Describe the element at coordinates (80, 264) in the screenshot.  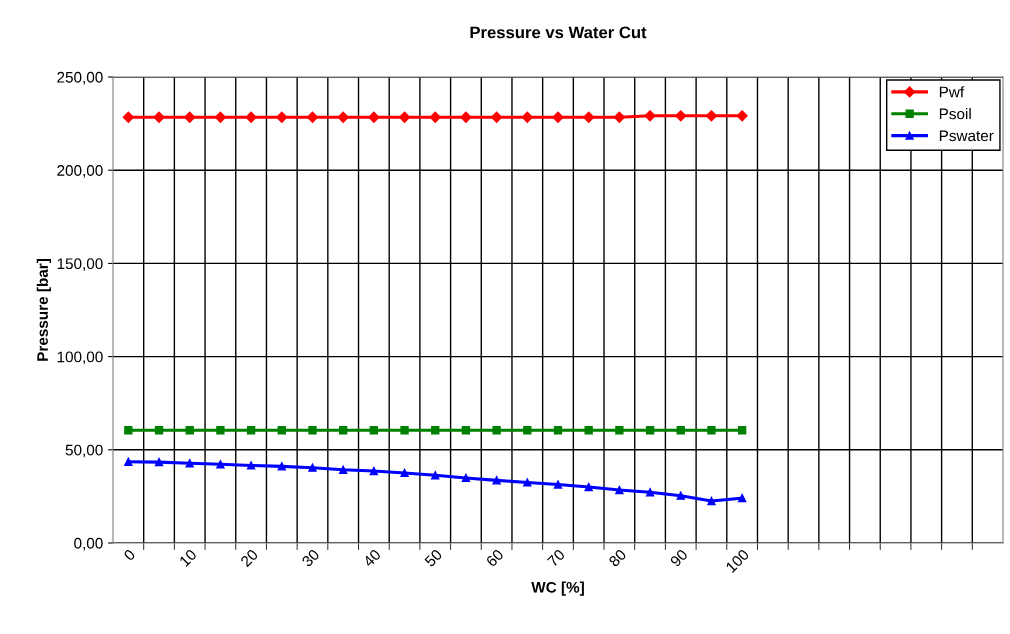
I see `y-tick-label: 150,00` at that location.